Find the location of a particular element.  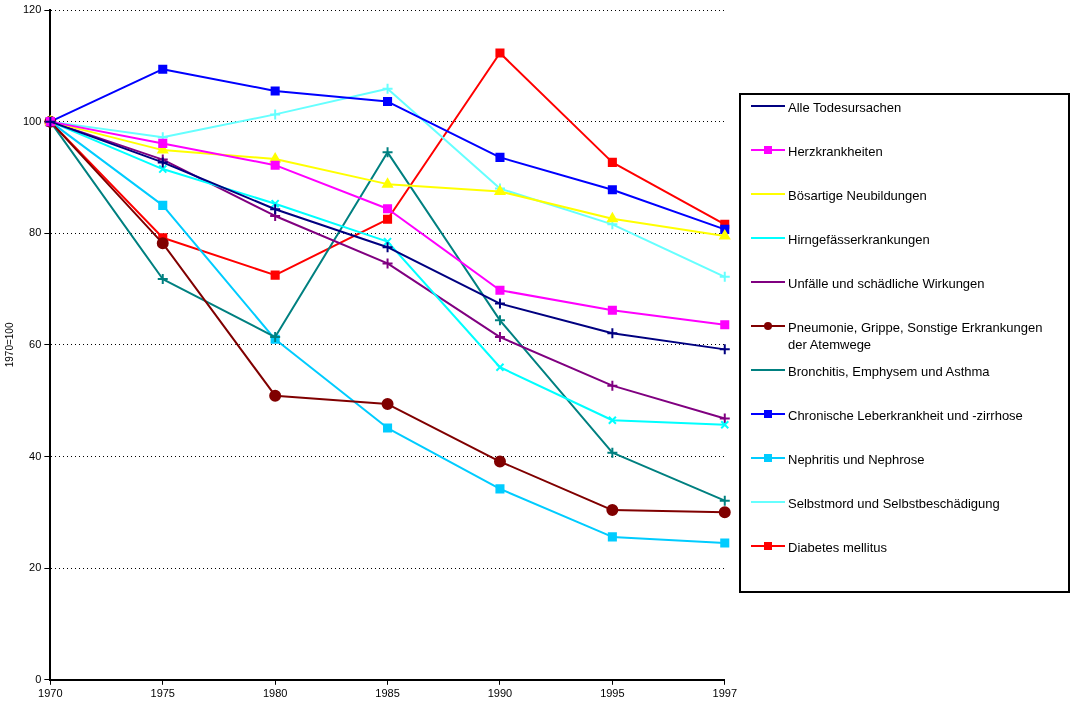

legend-label: Chronische Leberkrankheit und -zirrhose is located at coordinates (905, 415).